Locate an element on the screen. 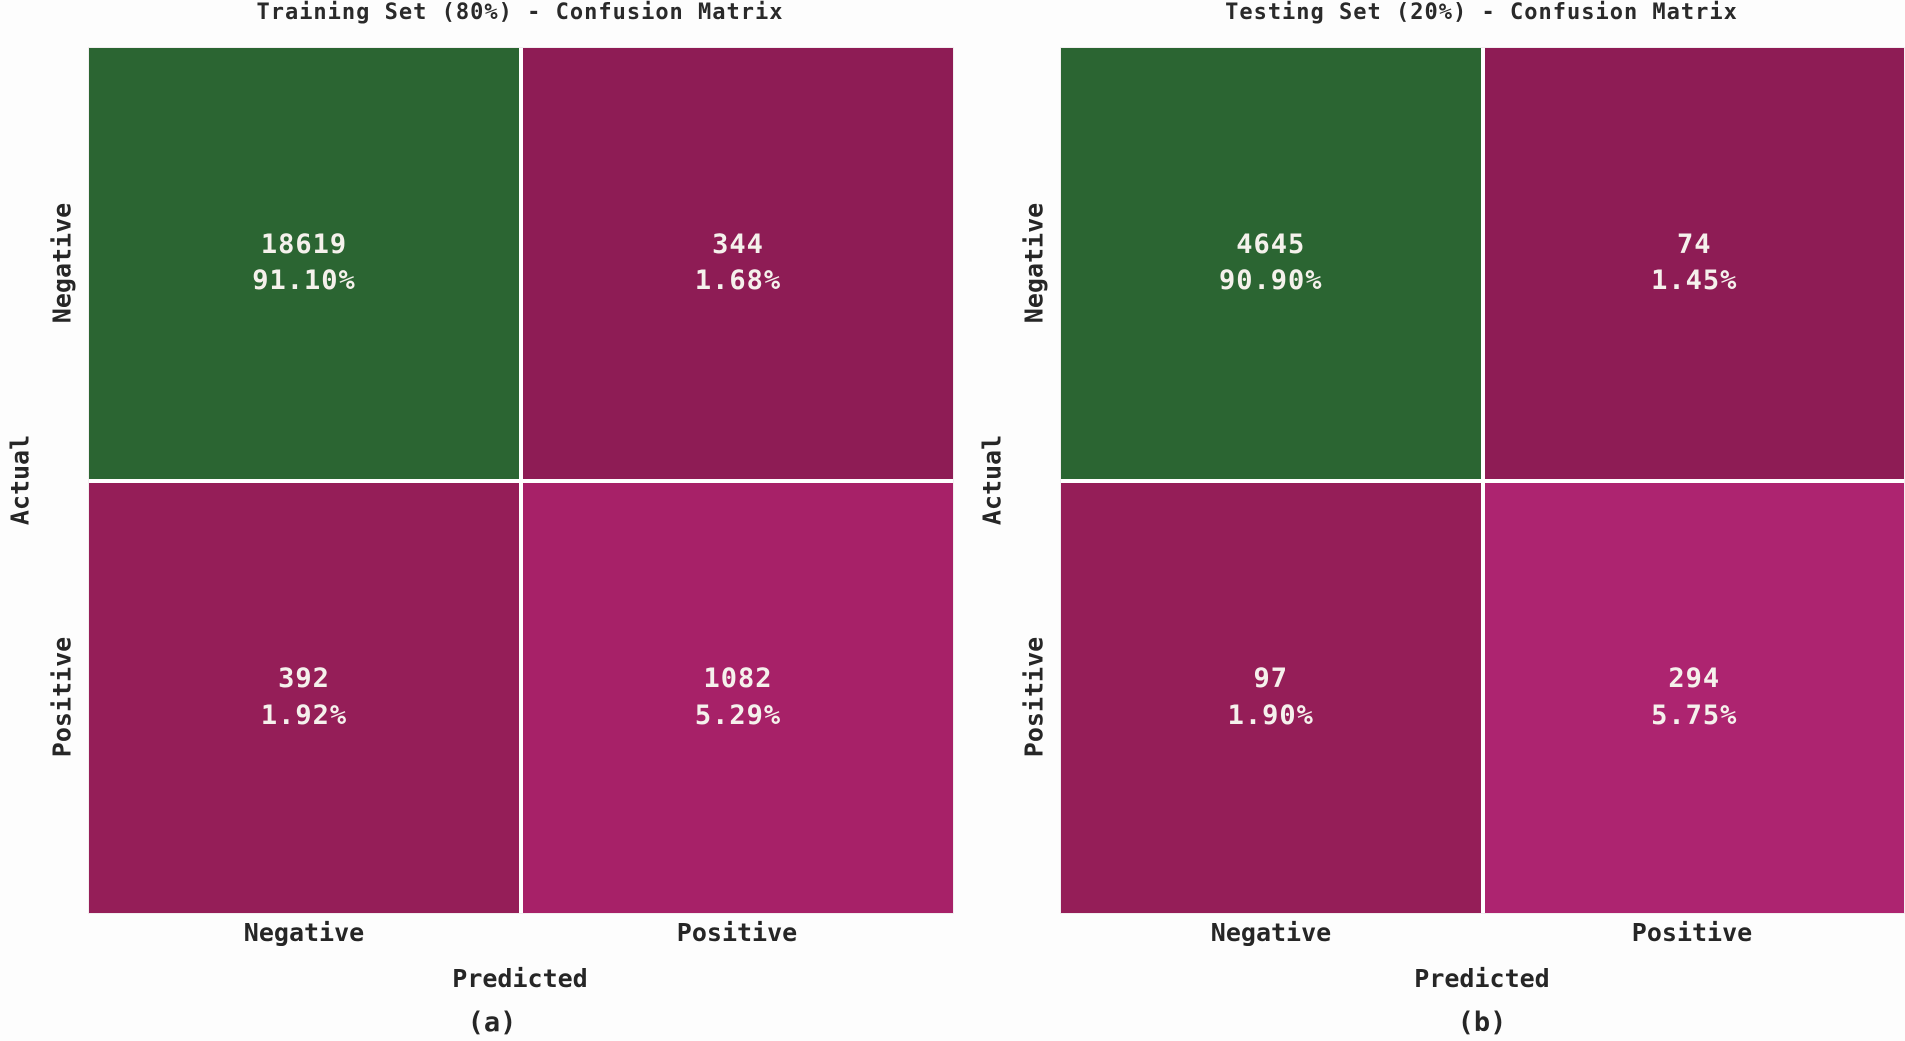  cell-actual-positive-pred-negative: 392 1.92% is located at coordinates (304, 697).